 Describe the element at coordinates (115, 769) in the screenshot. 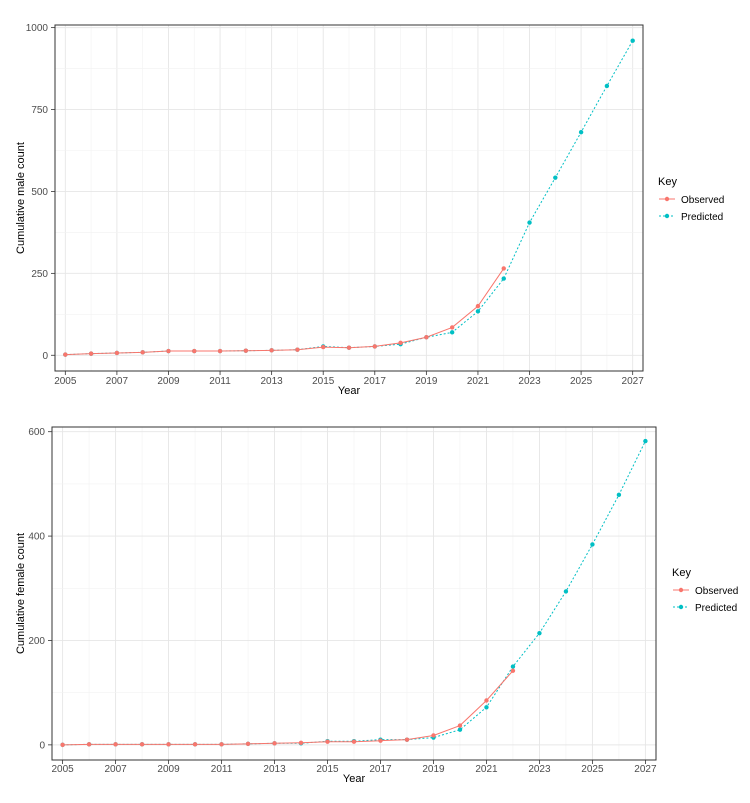

I see `female-x-tick-label: 2007` at that location.